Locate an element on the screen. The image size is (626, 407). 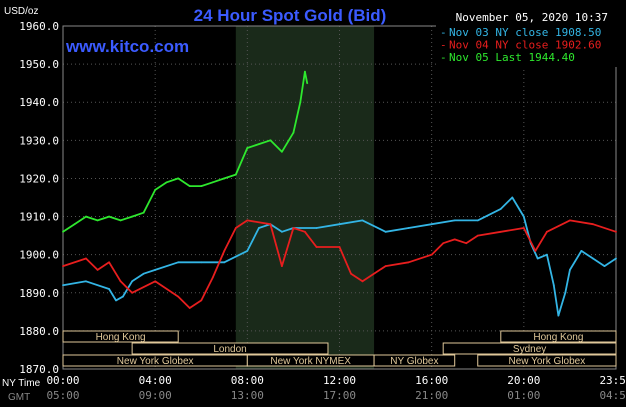
legend-entry: Nov 04 NY close 1902.60 is located at coordinates (525, 45).